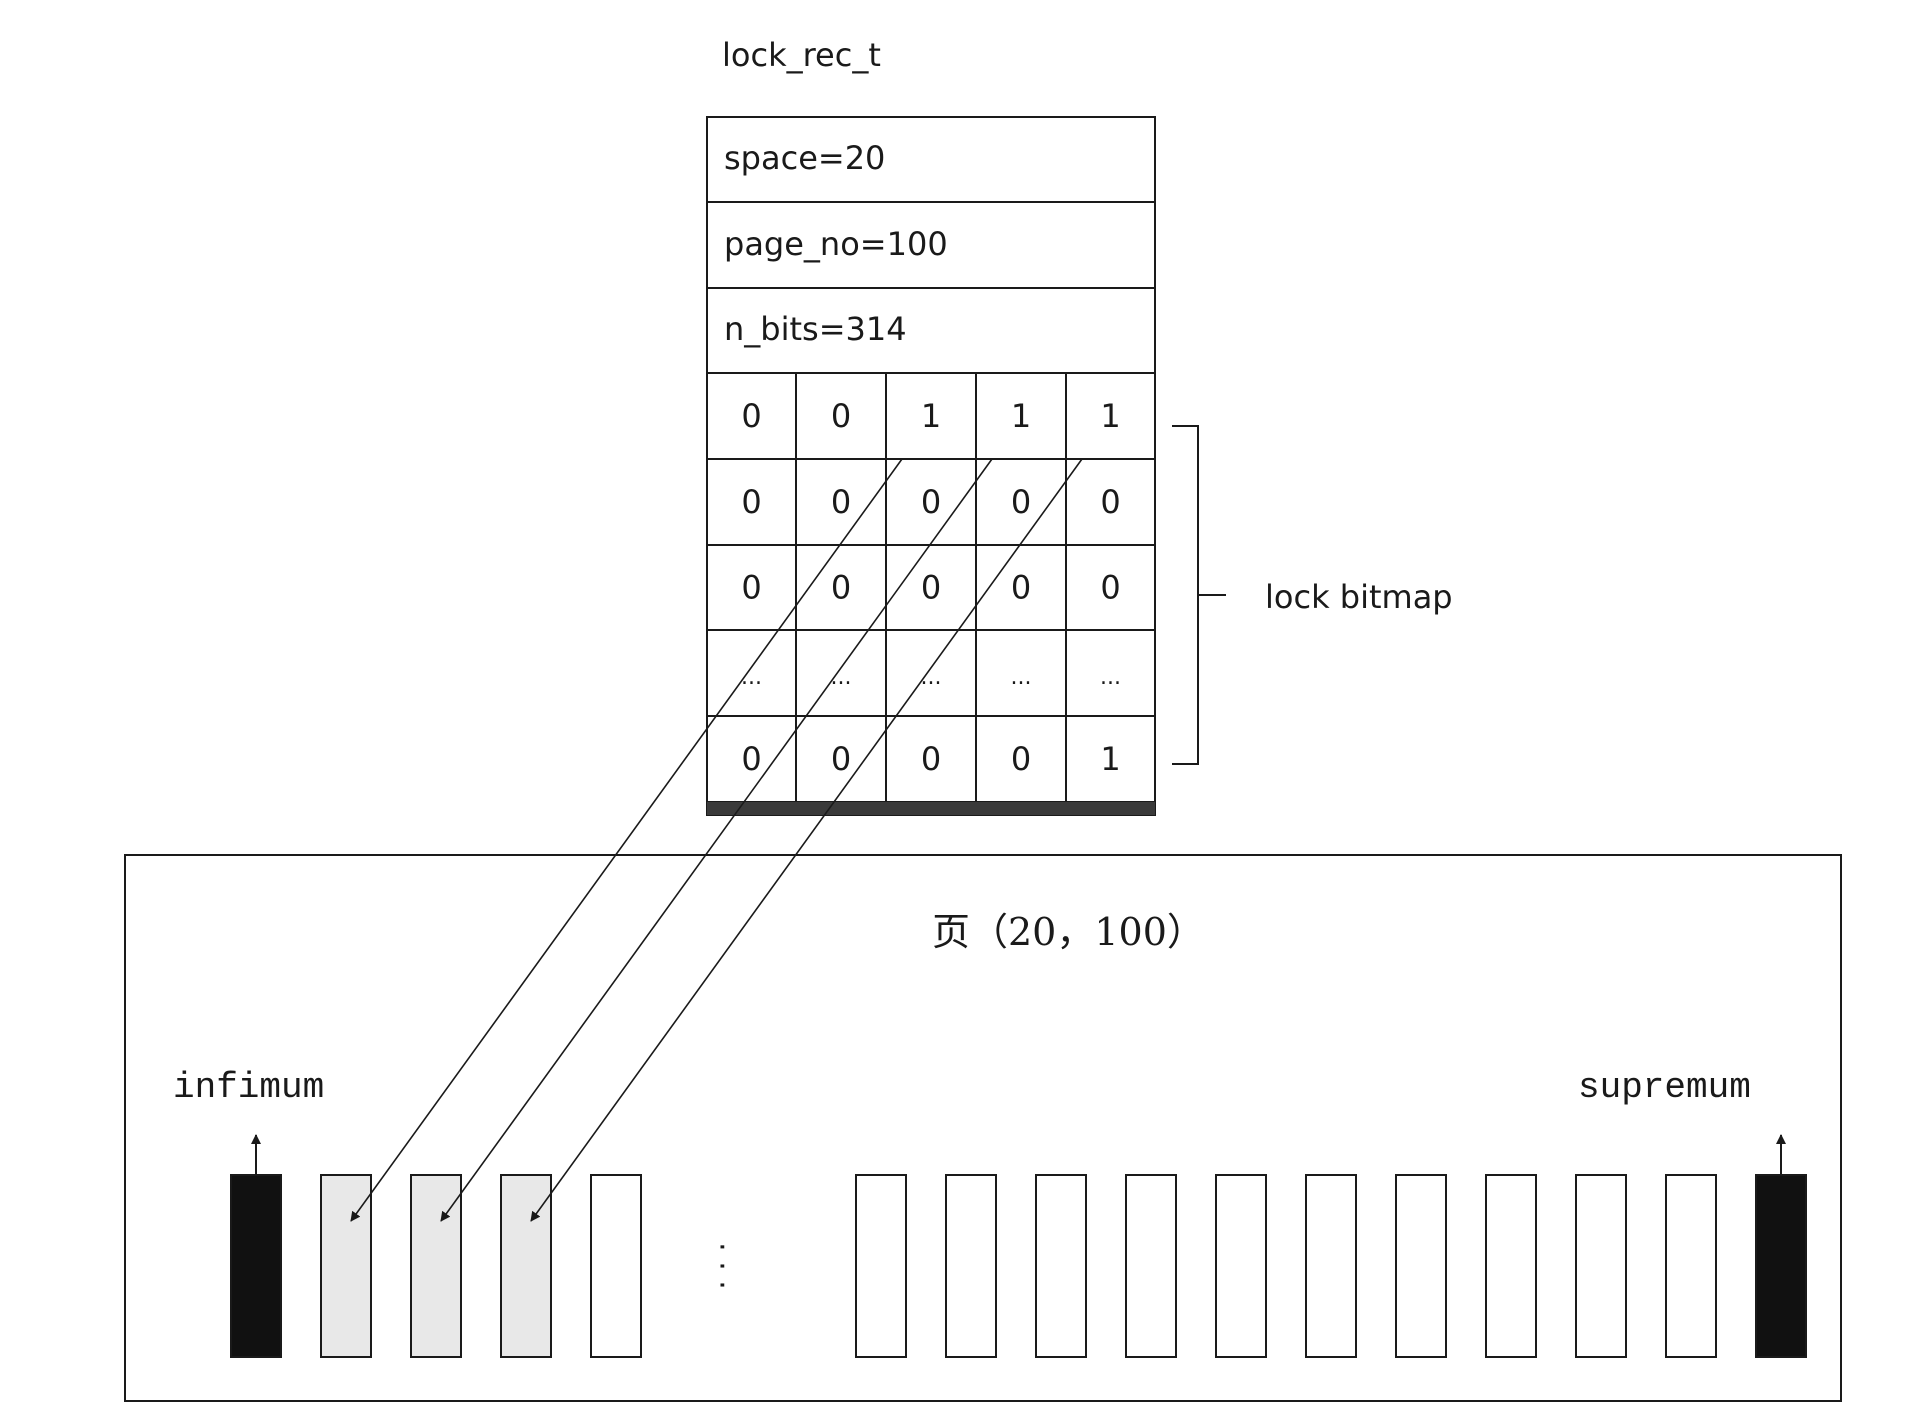  Describe the element at coordinates (1664, 1087) in the screenshot. I see `supremum-label: supremum` at that location.